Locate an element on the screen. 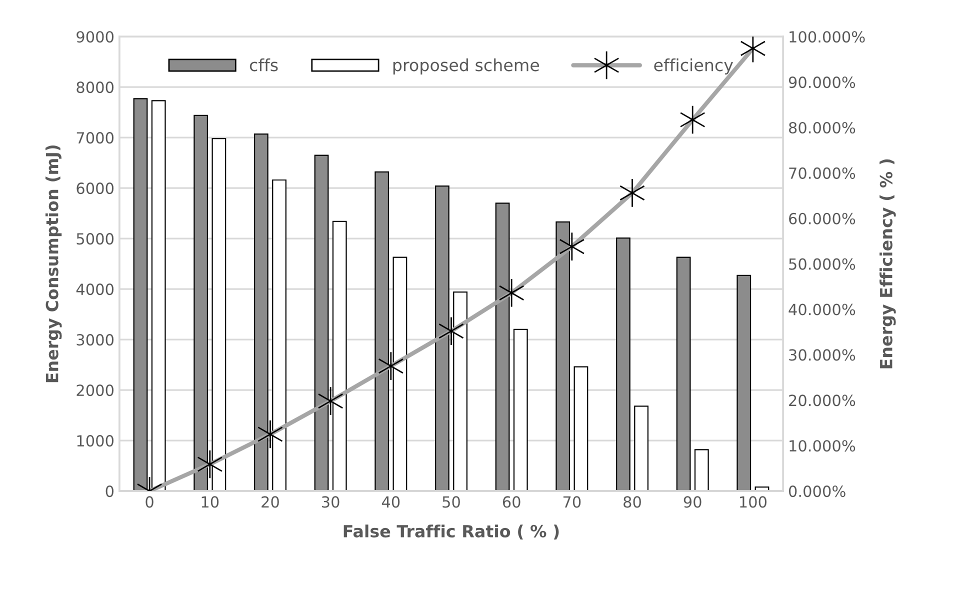  x-tick-label: 80 is located at coordinates (632, 502).